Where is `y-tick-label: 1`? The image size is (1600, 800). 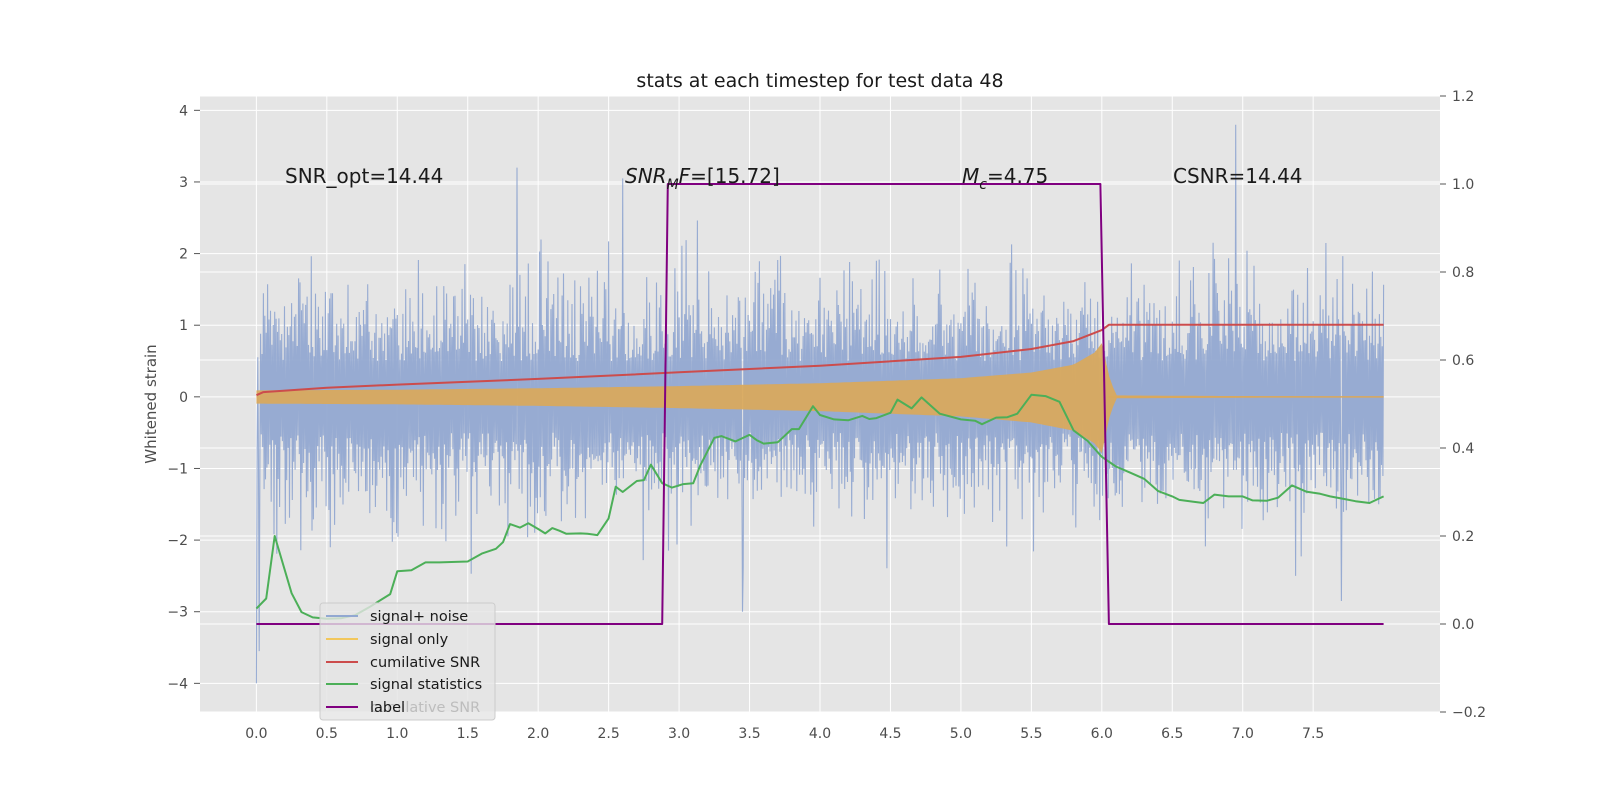 y-tick-label: 1 is located at coordinates (183, 326).